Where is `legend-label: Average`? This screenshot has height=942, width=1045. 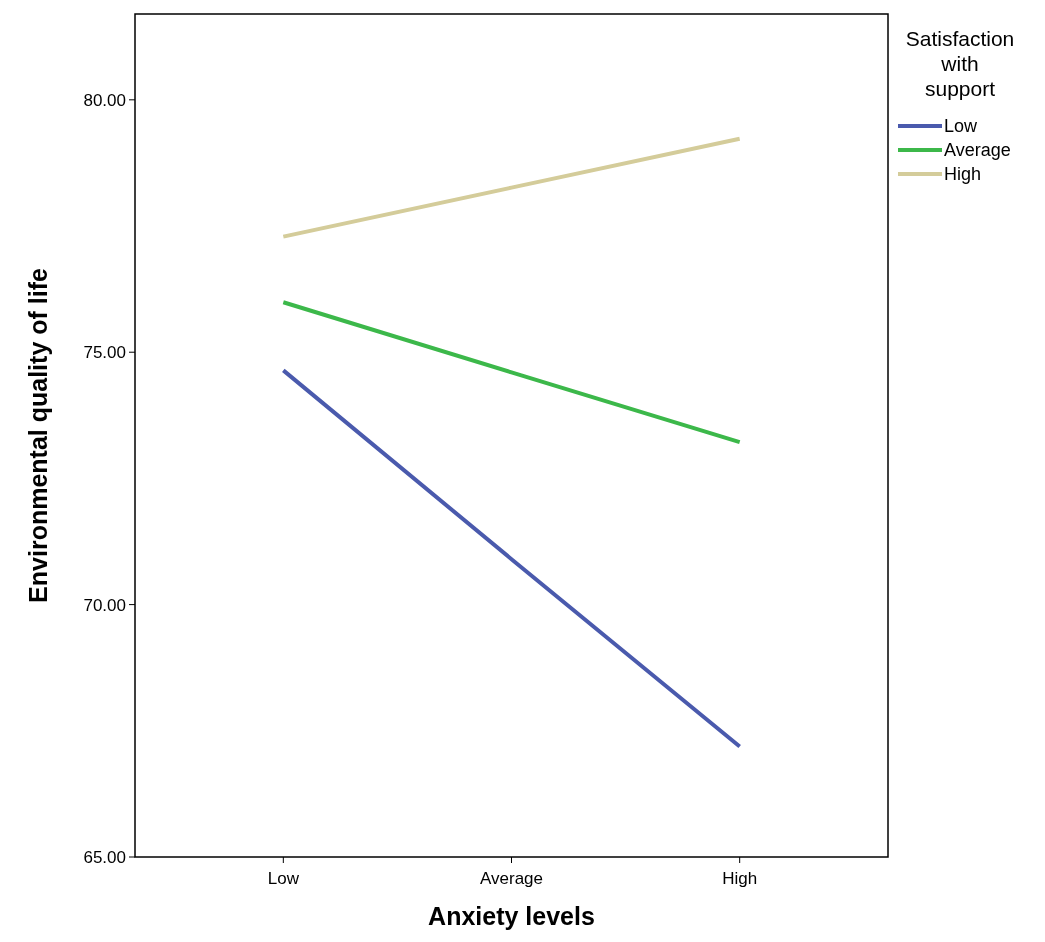 legend-label: Average is located at coordinates (977, 150).